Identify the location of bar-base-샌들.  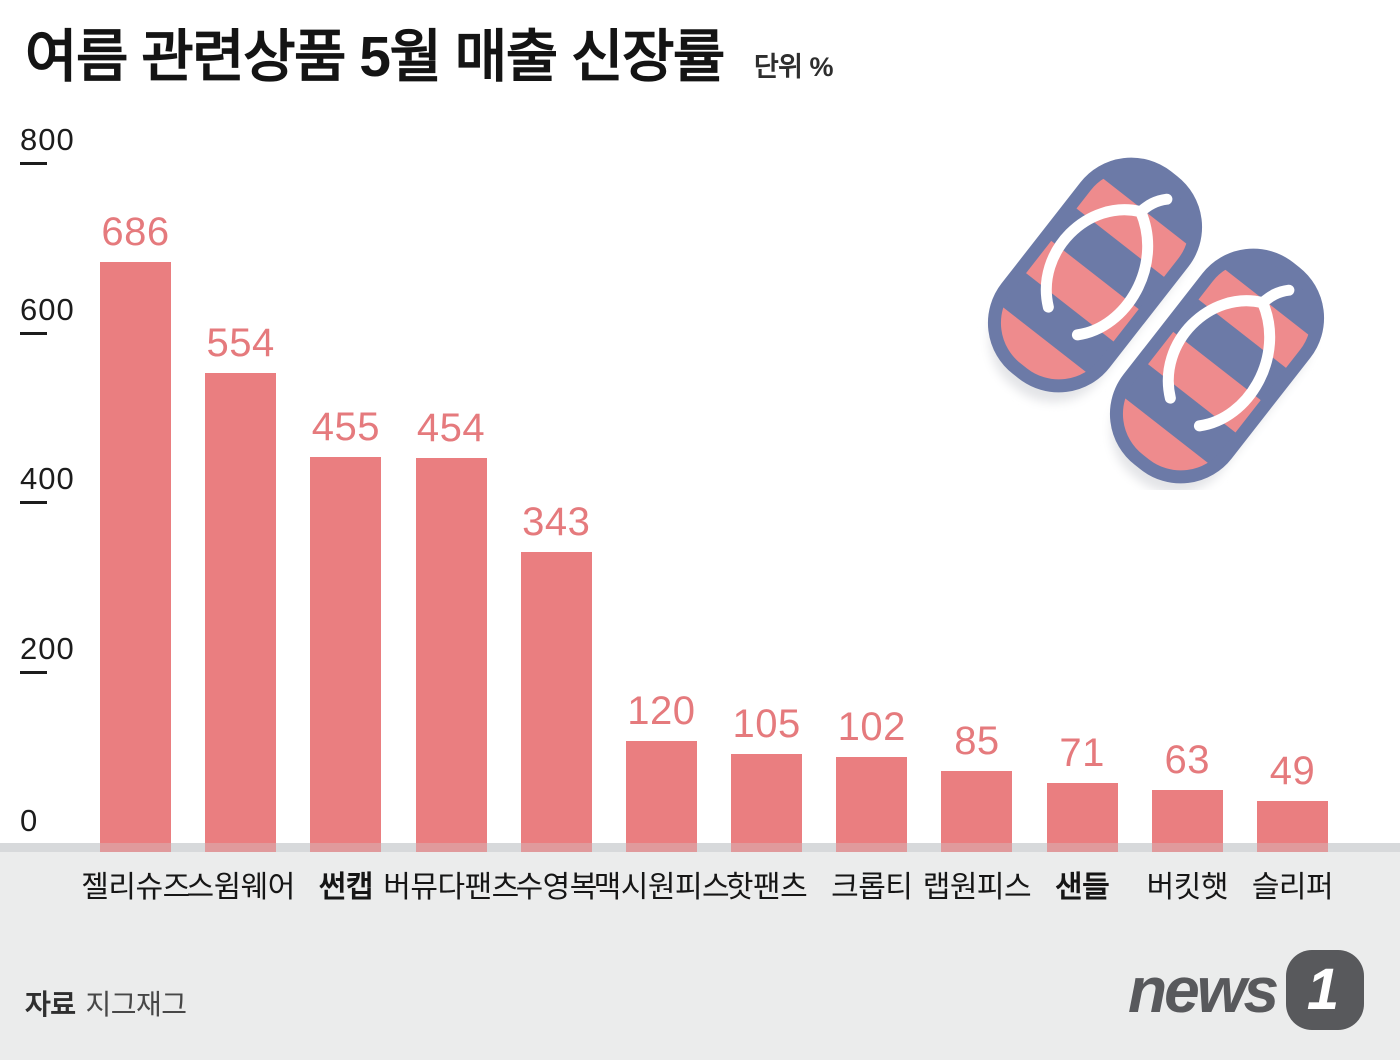
(1082, 847).